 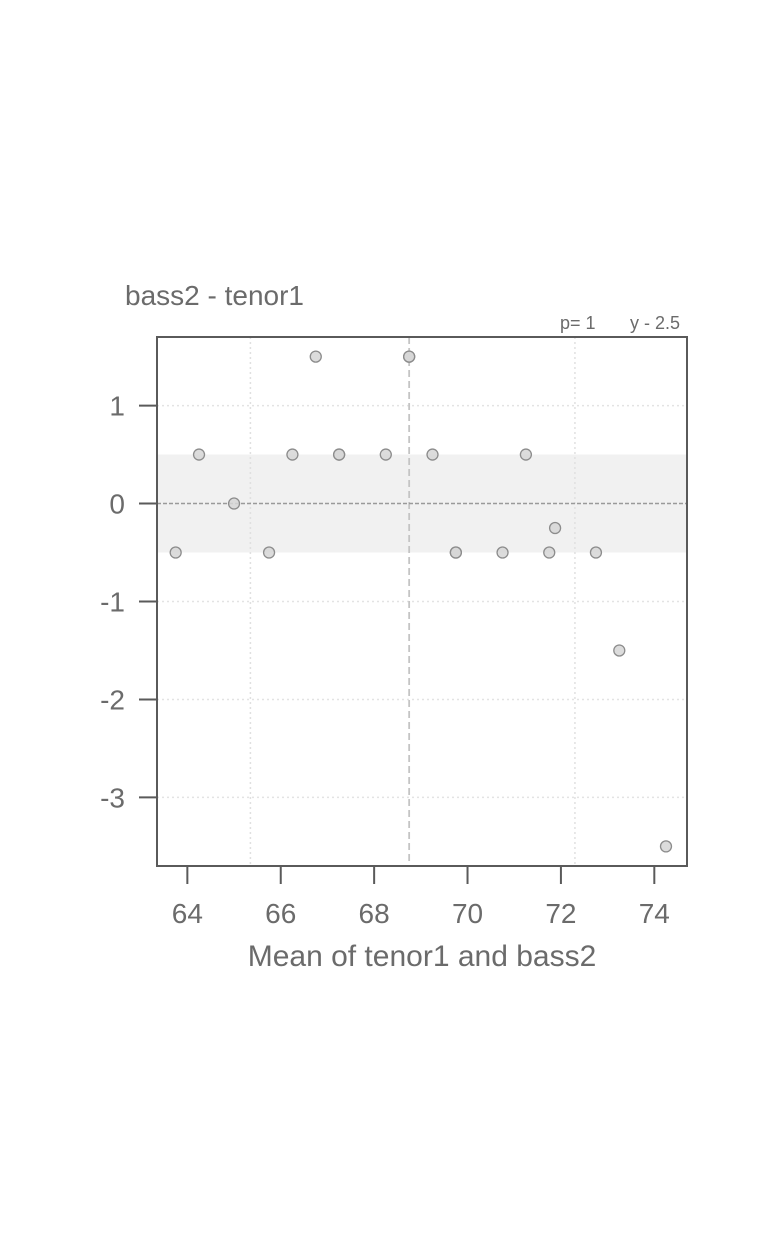 What do you see at coordinates (560, 913) in the screenshot?
I see `x-tick-label: 72` at bounding box center [560, 913].